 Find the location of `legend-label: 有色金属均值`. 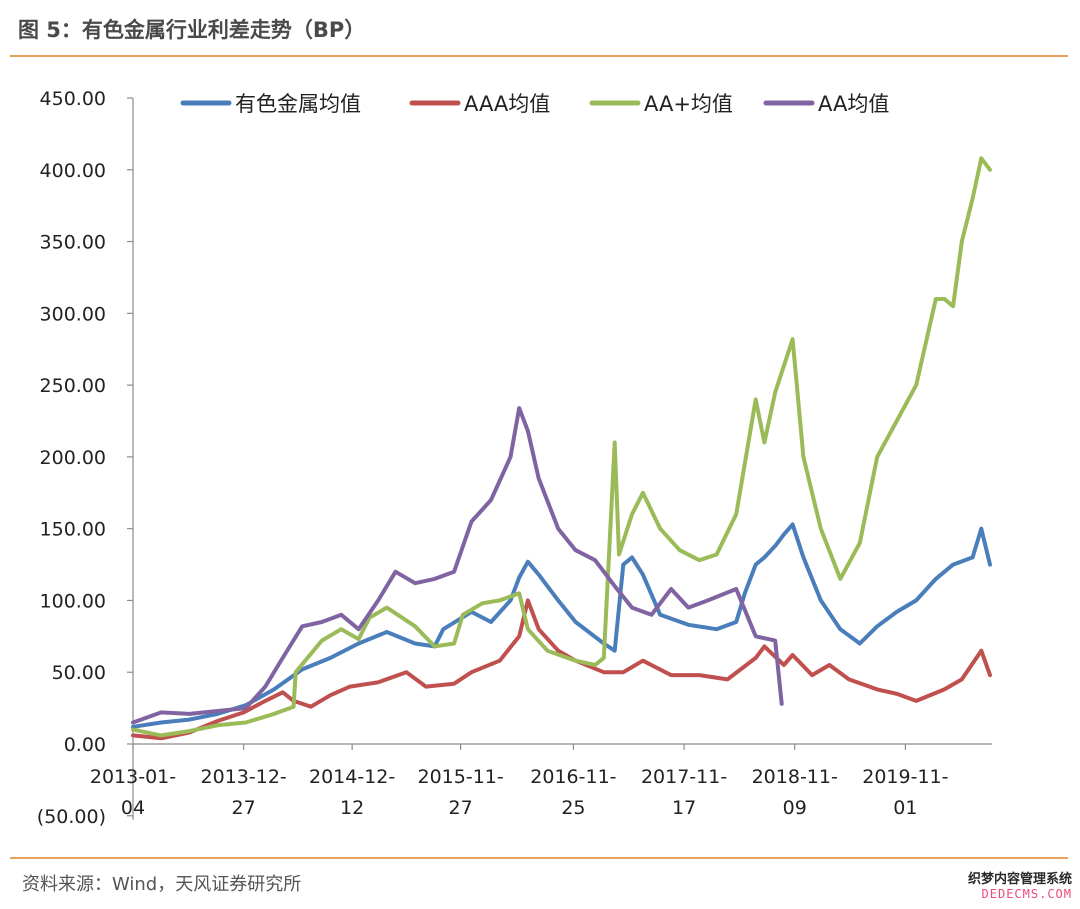

legend-label: 有色金属均值 is located at coordinates (298, 104).